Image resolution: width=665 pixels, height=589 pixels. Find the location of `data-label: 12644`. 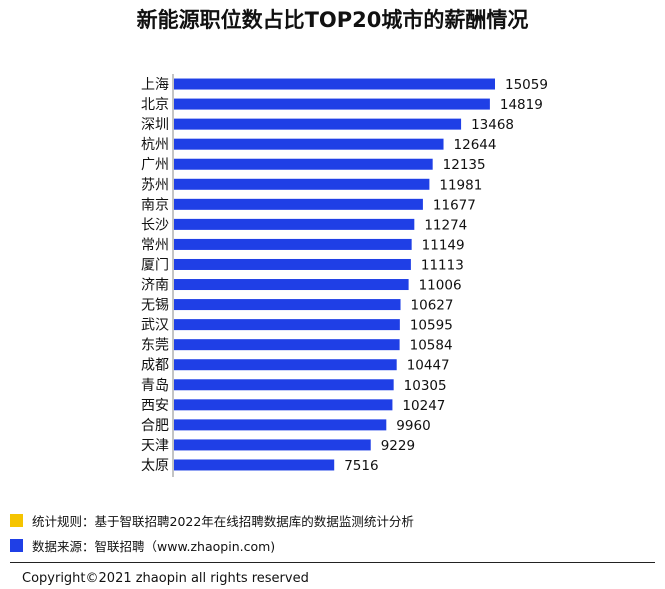

data-label: 12644 is located at coordinates (475, 145).